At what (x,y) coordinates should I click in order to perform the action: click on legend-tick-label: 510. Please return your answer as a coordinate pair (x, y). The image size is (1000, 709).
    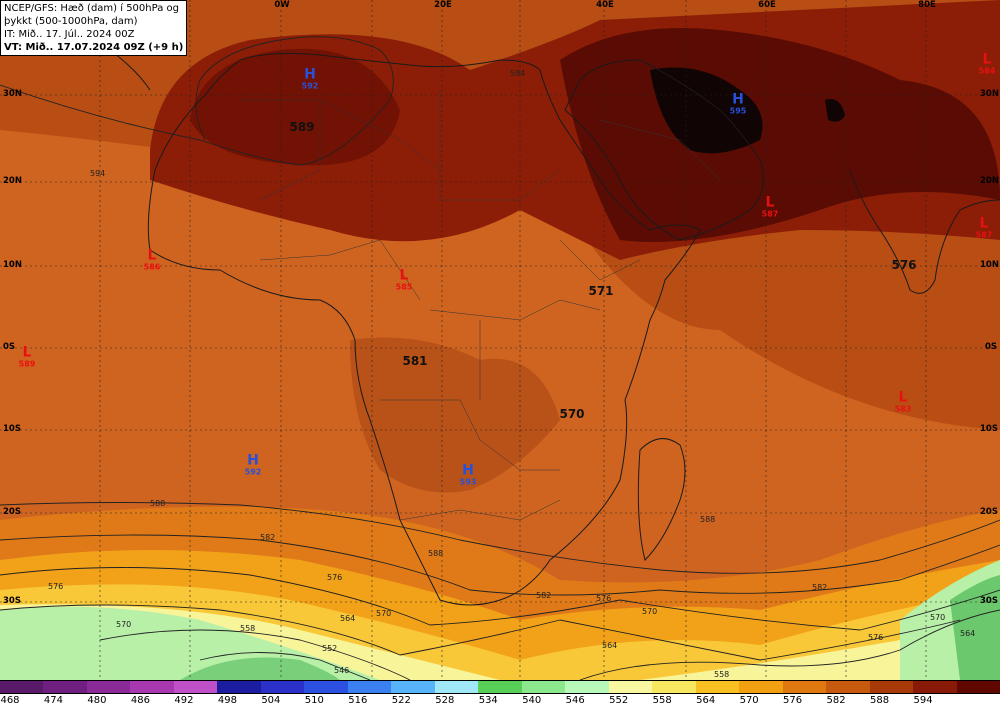
    Looking at the image, I should click on (314, 700).